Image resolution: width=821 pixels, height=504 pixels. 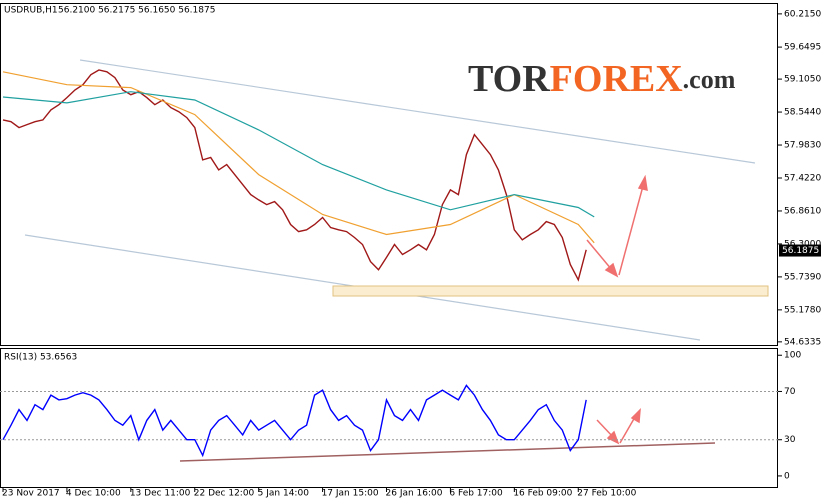 What do you see at coordinates (31, 494) in the screenshot?
I see `x-tick-label: 23 Nov 2017` at bounding box center [31, 494].